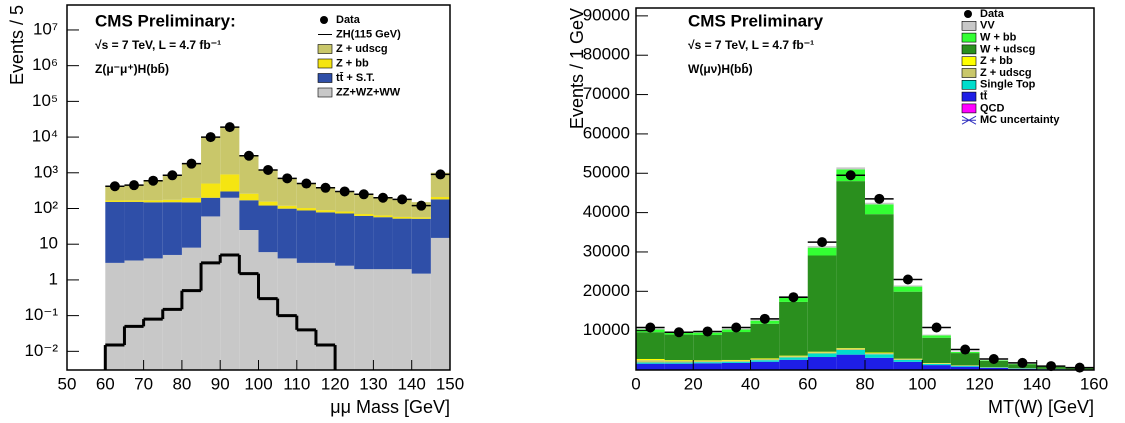  Describe the element at coordinates (865, 383) in the screenshot. I see `x-tick-label: 80` at that location.